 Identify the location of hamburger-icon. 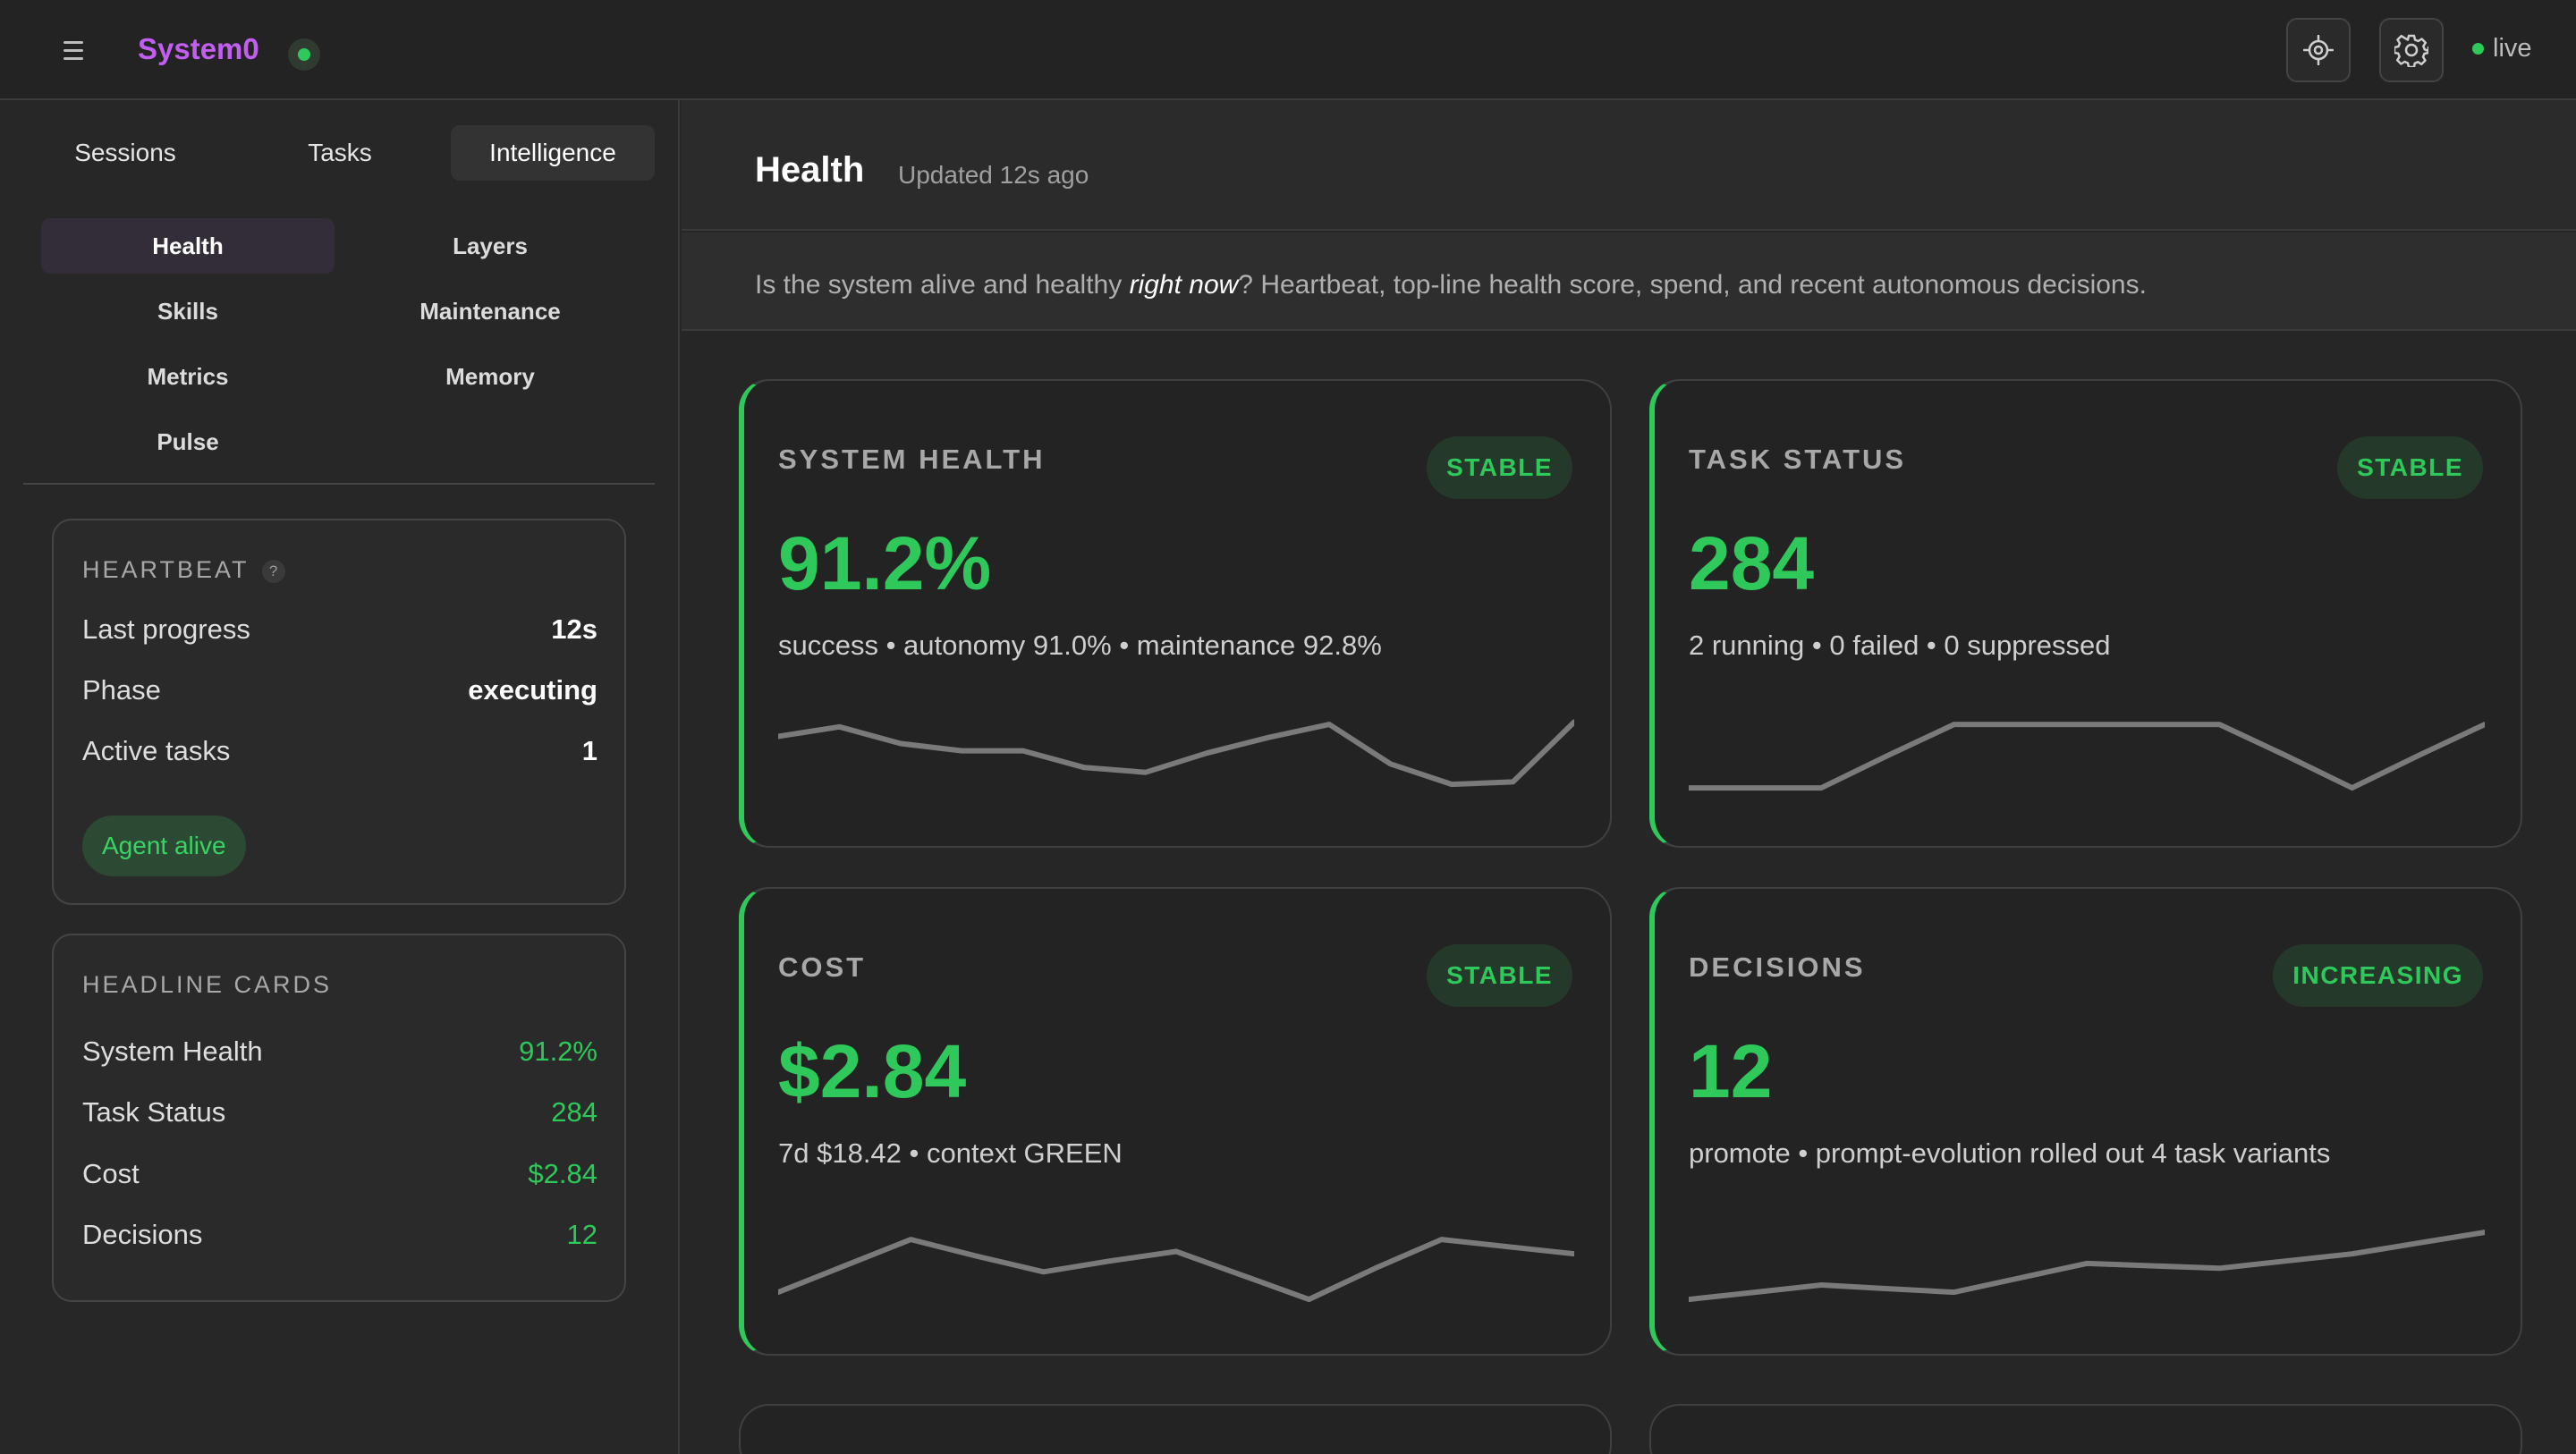
(73, 50).